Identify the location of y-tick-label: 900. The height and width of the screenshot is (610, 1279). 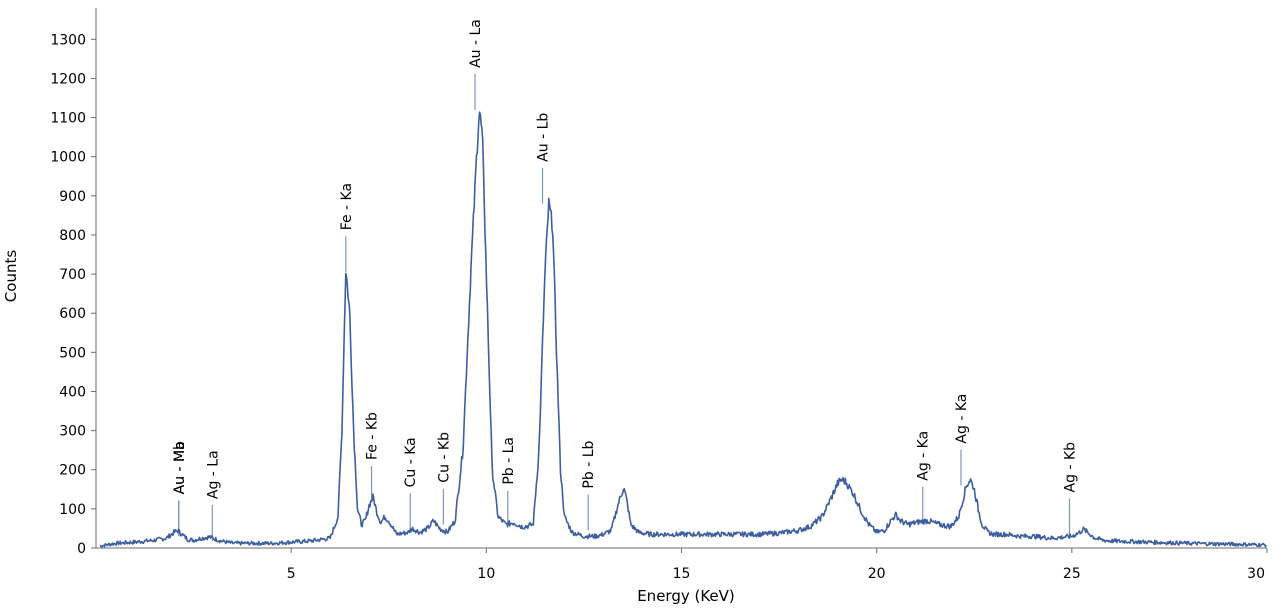
(72, 197).